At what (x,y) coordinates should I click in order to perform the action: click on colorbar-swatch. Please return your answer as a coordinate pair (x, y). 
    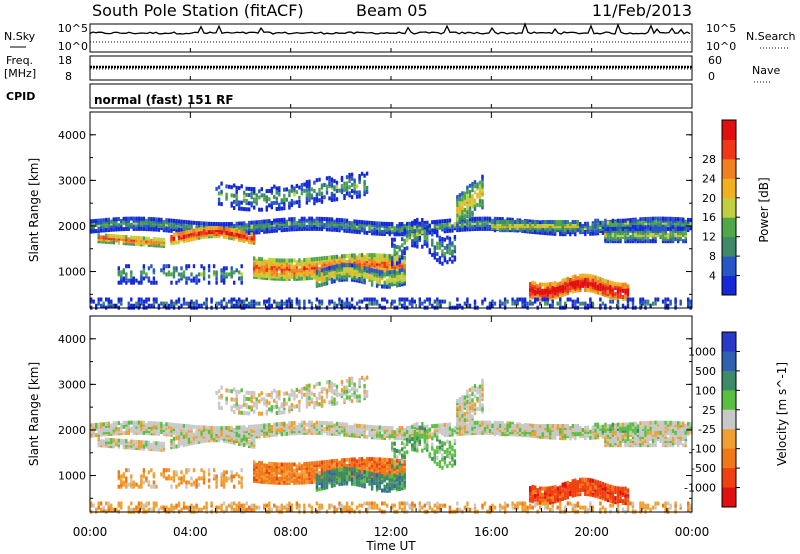
    Looking at the image, I should click on (729, 227).